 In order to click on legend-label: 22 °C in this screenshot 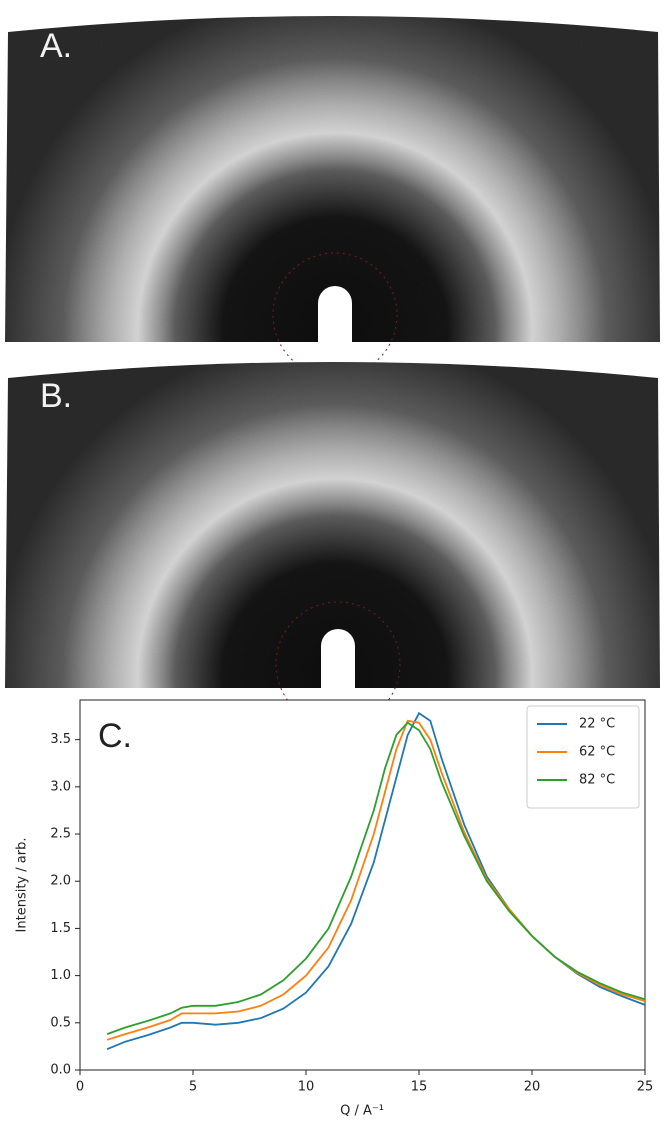, I will do `click(597, 724)`.